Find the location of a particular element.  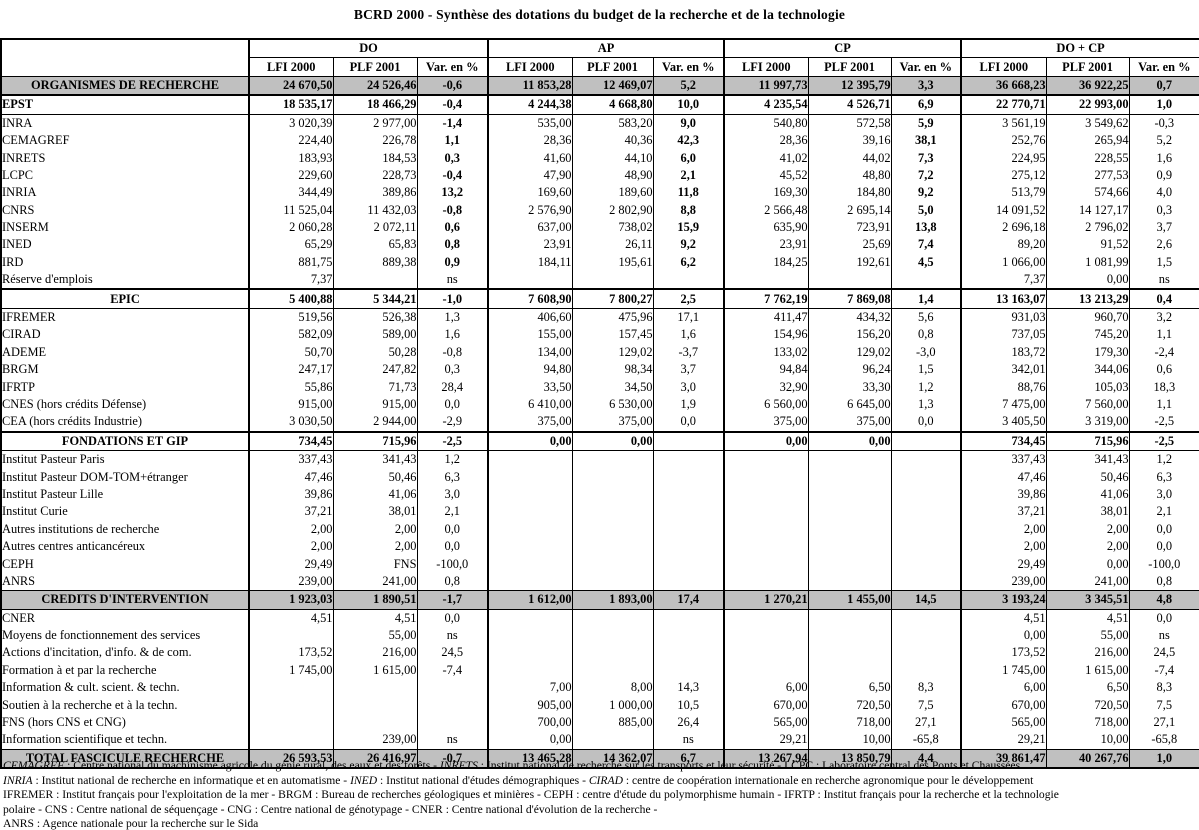

value-cell: 341,43 is located at coordinates (1087, 459).